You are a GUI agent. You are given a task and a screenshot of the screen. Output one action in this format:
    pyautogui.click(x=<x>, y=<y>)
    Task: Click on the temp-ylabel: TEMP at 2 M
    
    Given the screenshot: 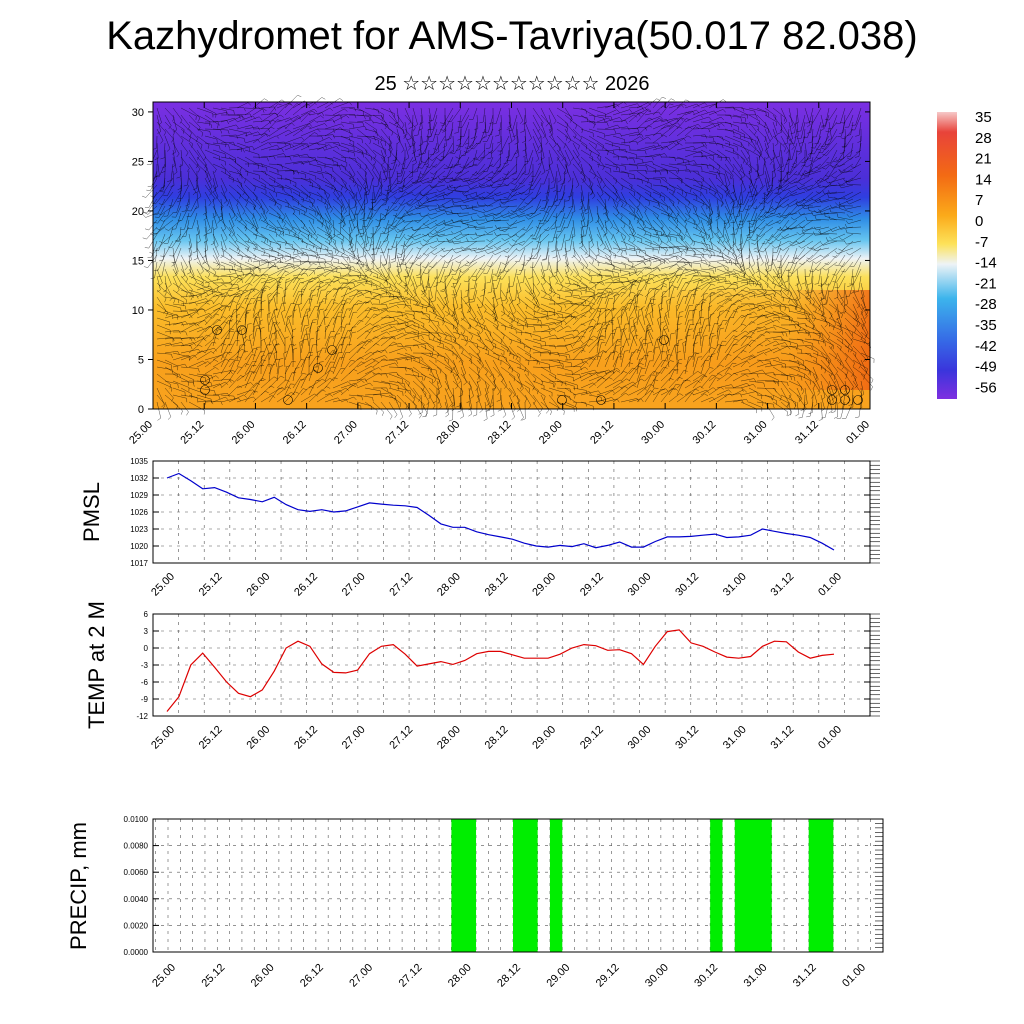 What is the action you would take?
    pyautogui.click(x=96, y=665)
    